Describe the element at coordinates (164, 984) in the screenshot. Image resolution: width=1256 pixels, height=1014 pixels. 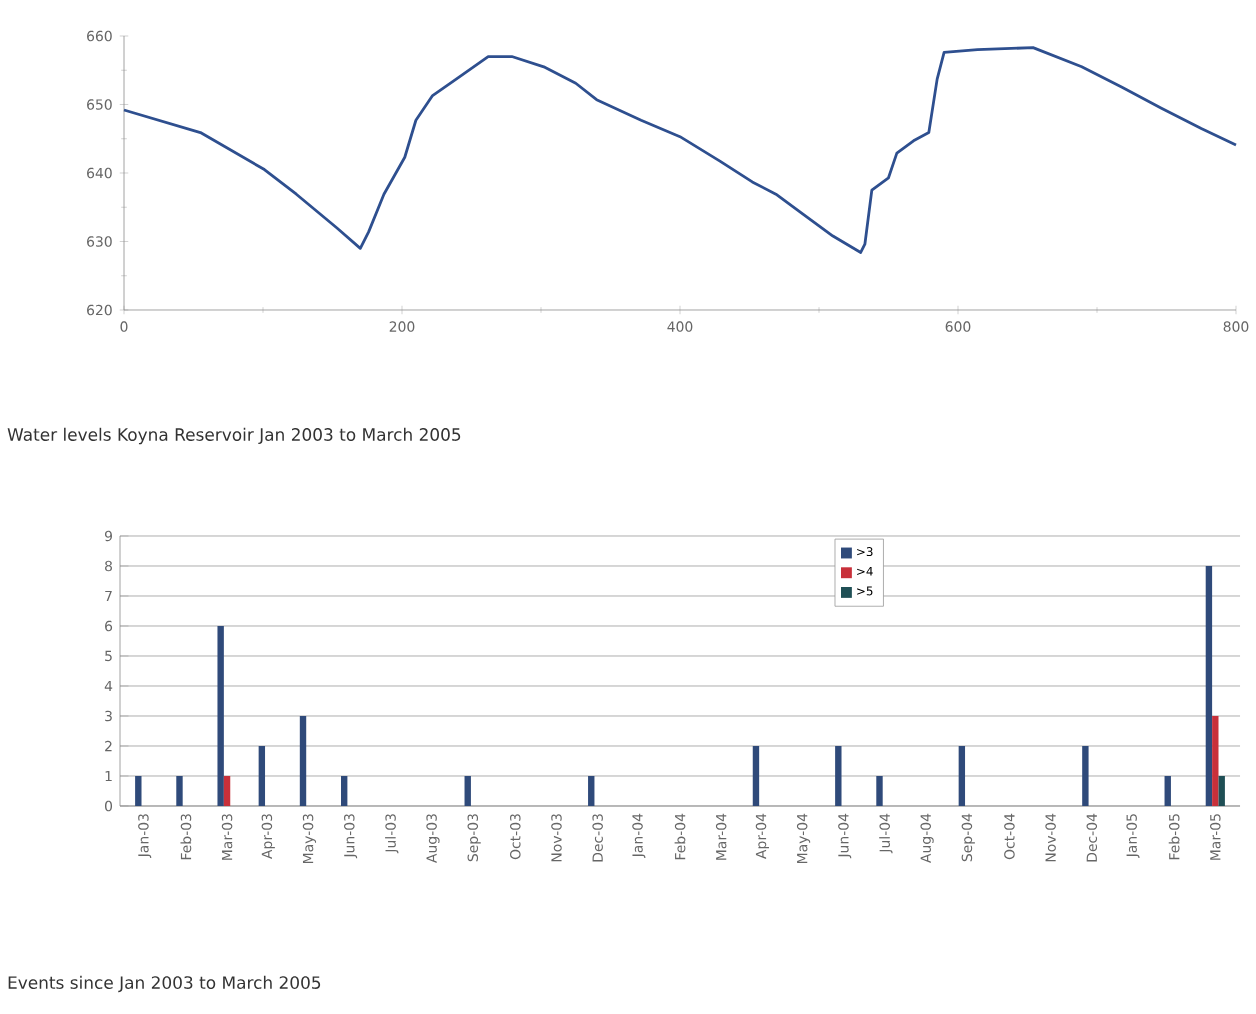
I see `text: Events since Jan 2003 to March 2005` at that location.